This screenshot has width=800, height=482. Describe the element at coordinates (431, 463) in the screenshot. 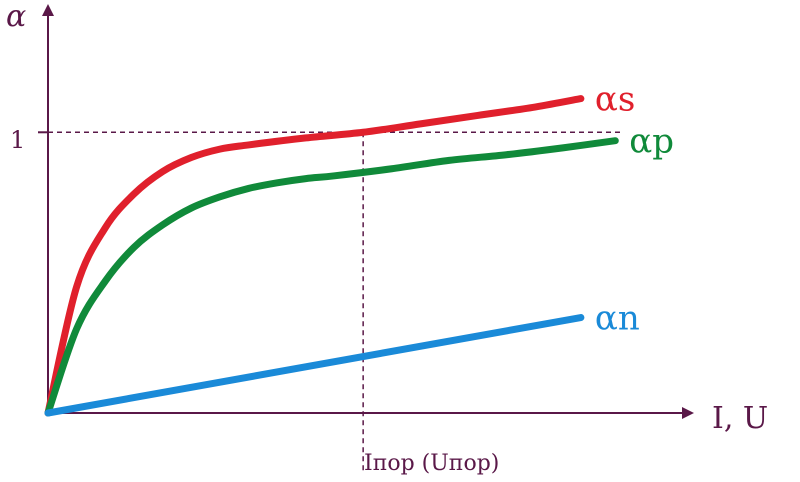

I see `x-threshold-label: Iпор (Uпор)` at that location.